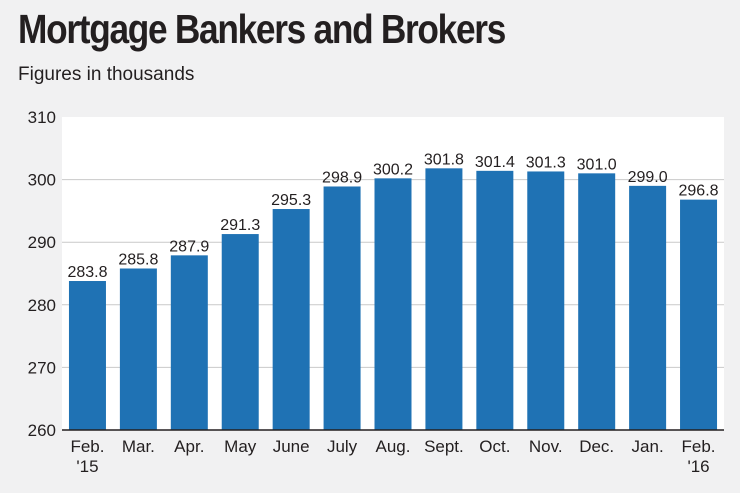 The image size is (740, 493). What do you see at coordinates (291, 200) in the screenshot?
I see `data-label: 295.3` at bounding box center [291, 200].